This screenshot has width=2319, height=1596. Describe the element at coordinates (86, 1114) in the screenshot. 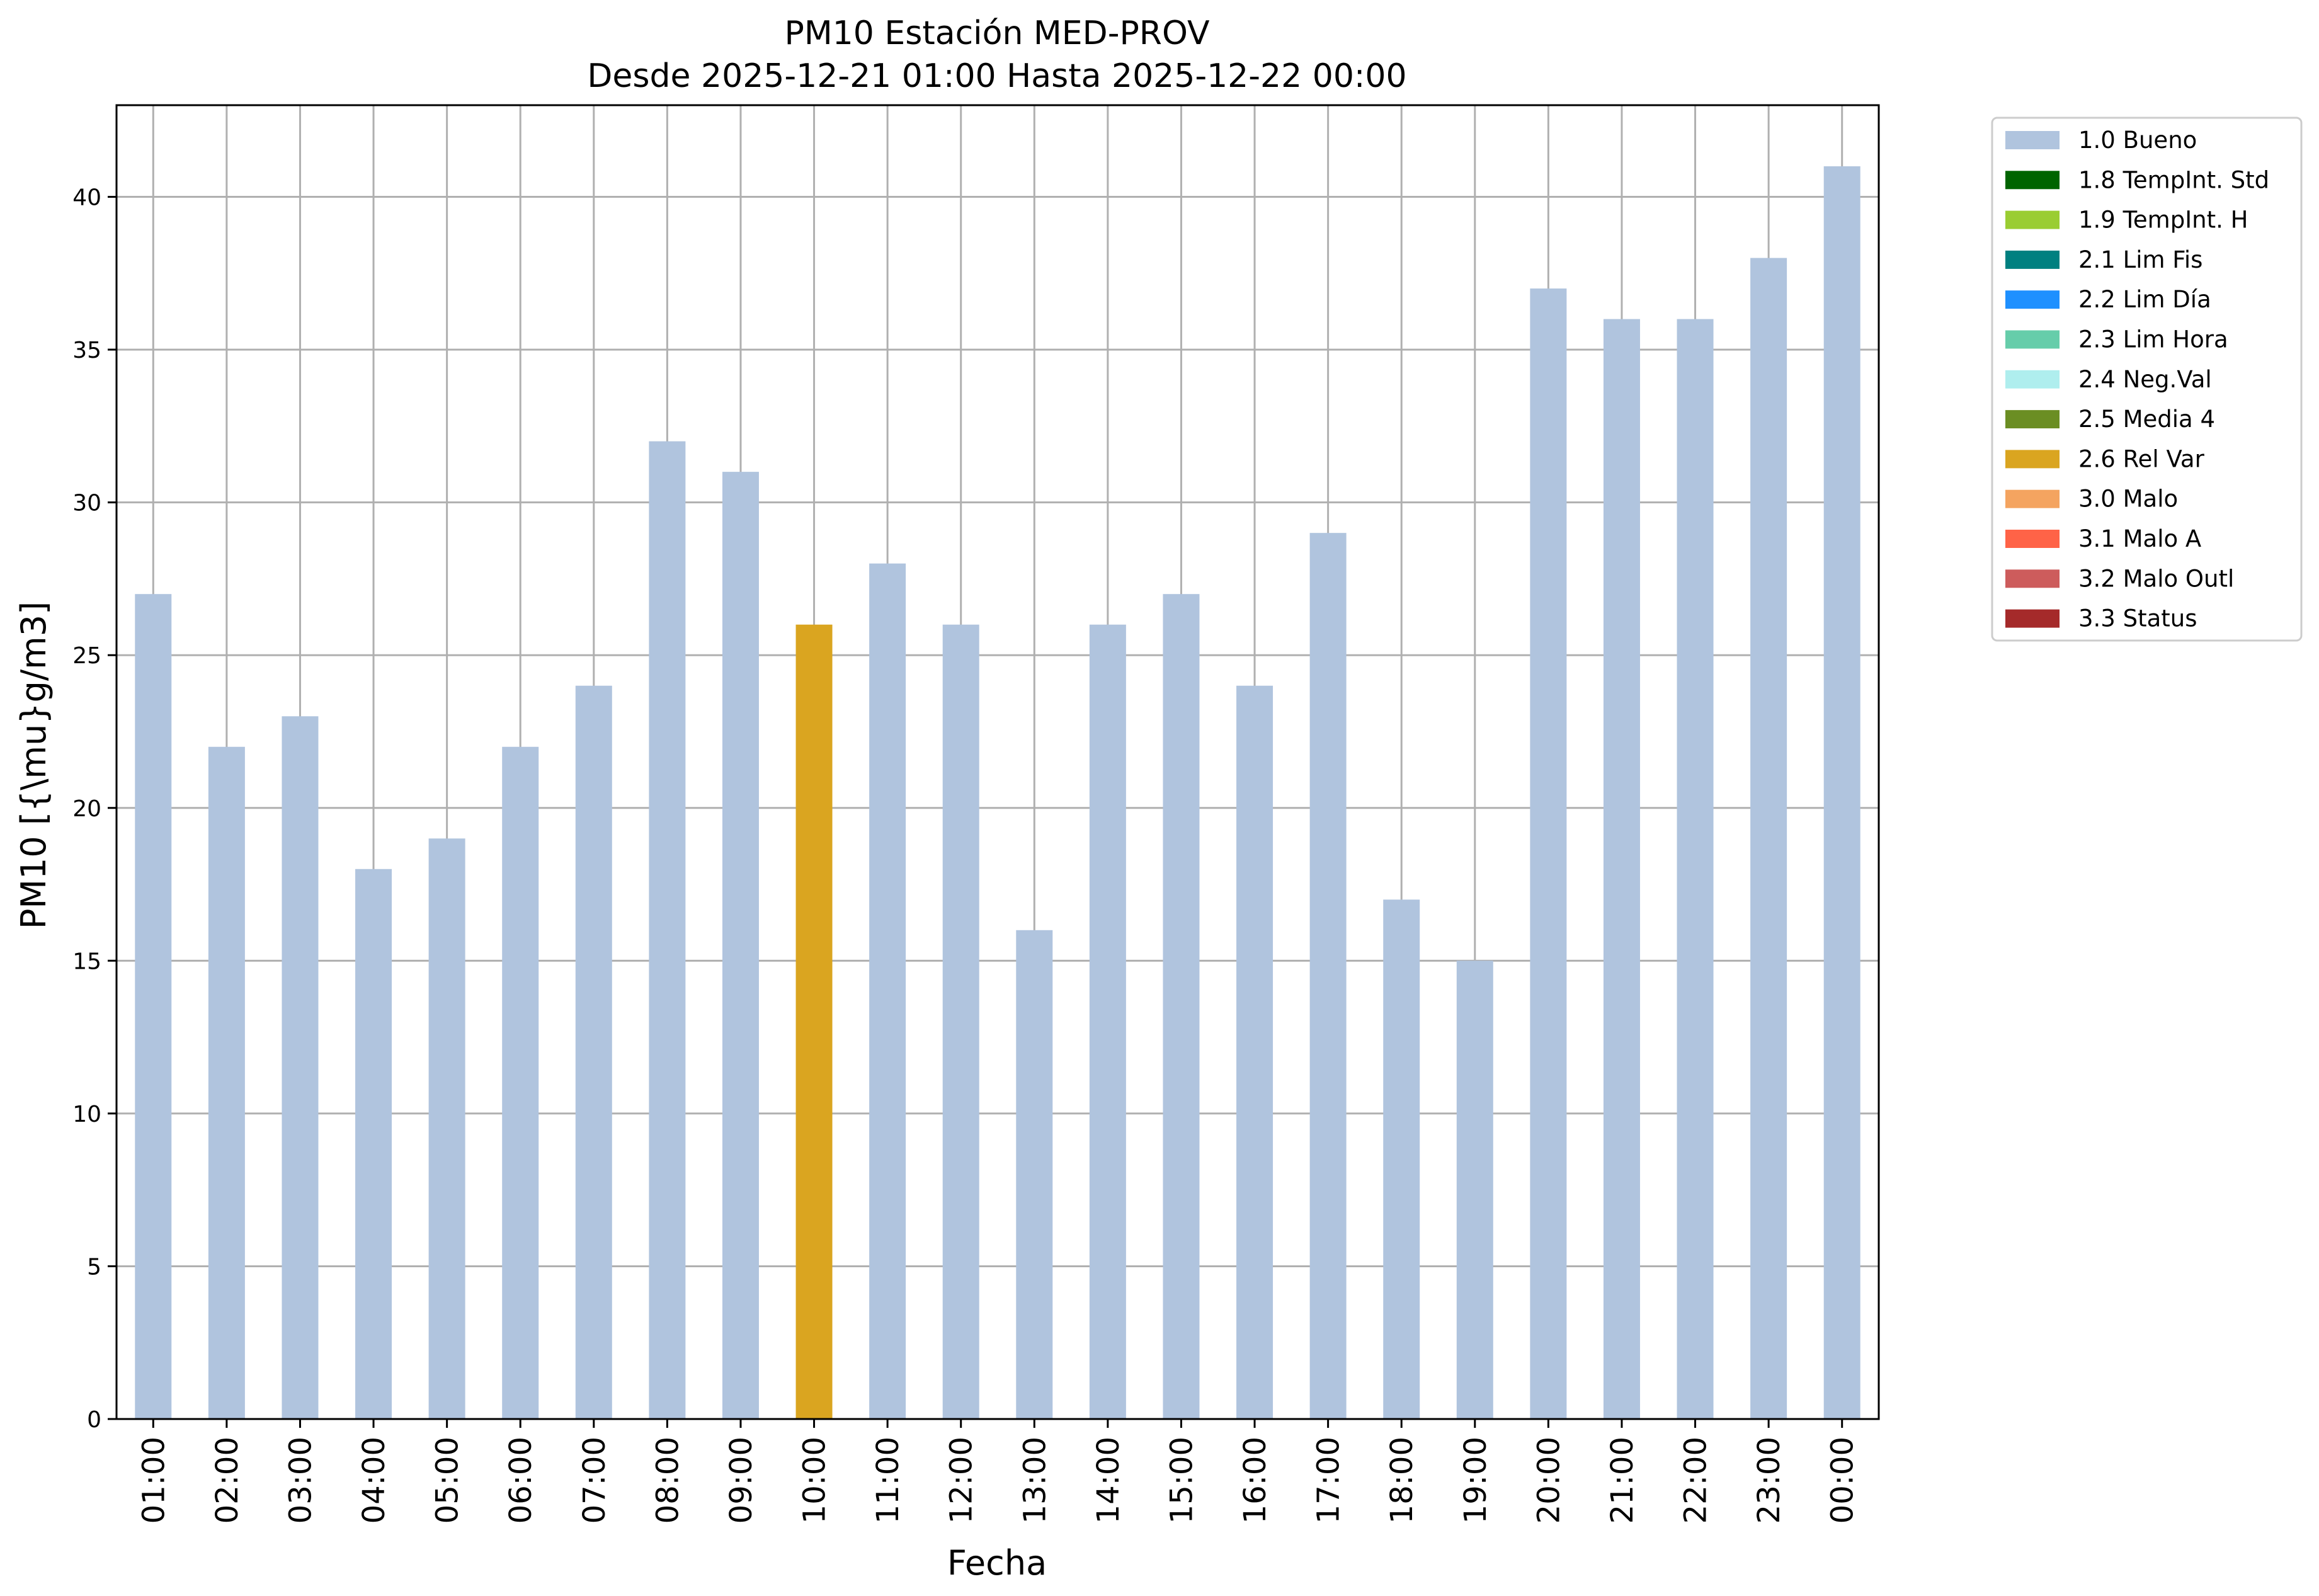

I see `y-tick-label: 10` at that location.